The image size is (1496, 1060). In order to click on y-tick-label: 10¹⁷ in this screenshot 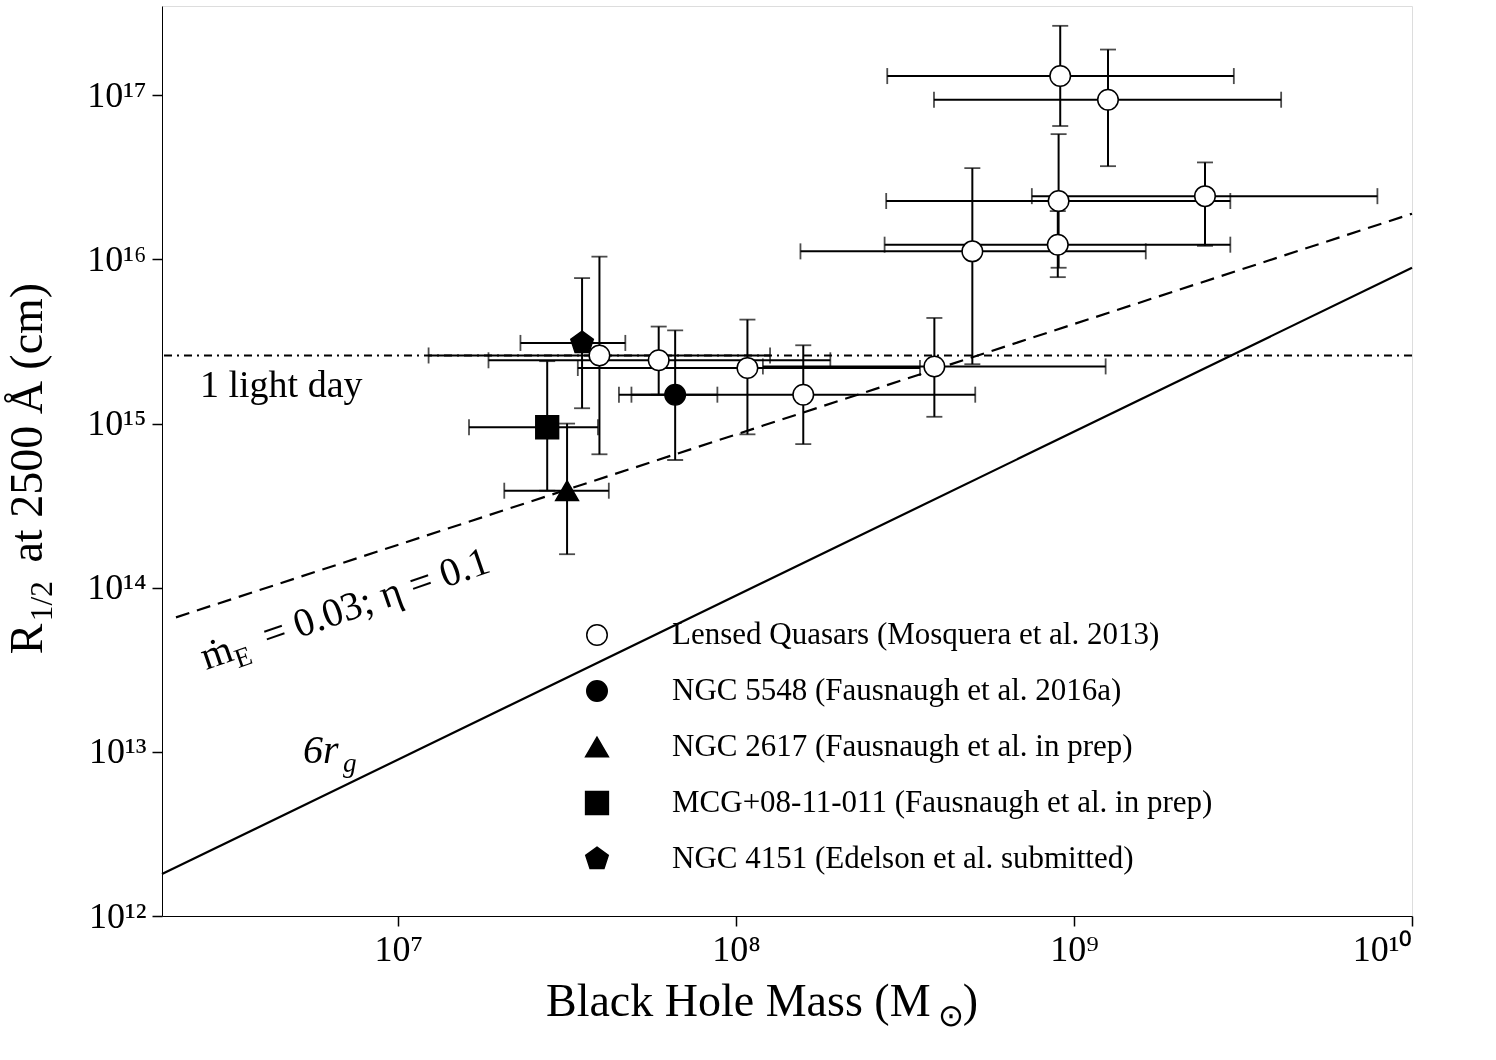, I will do `click(117, 94)`.